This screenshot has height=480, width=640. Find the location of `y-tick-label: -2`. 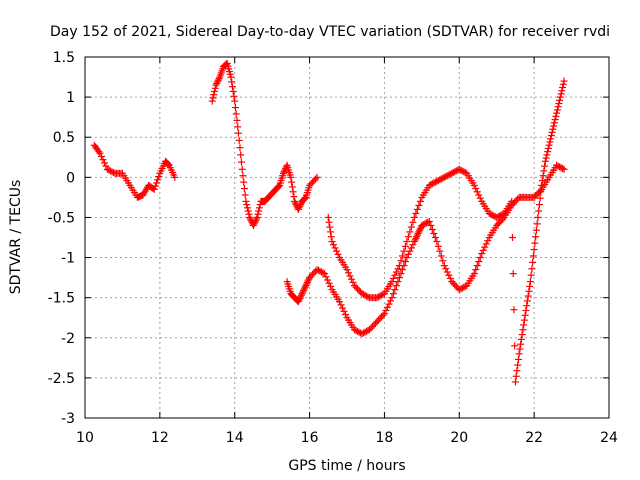

y-tick-label: -2 is located at coordinates (68, 339).